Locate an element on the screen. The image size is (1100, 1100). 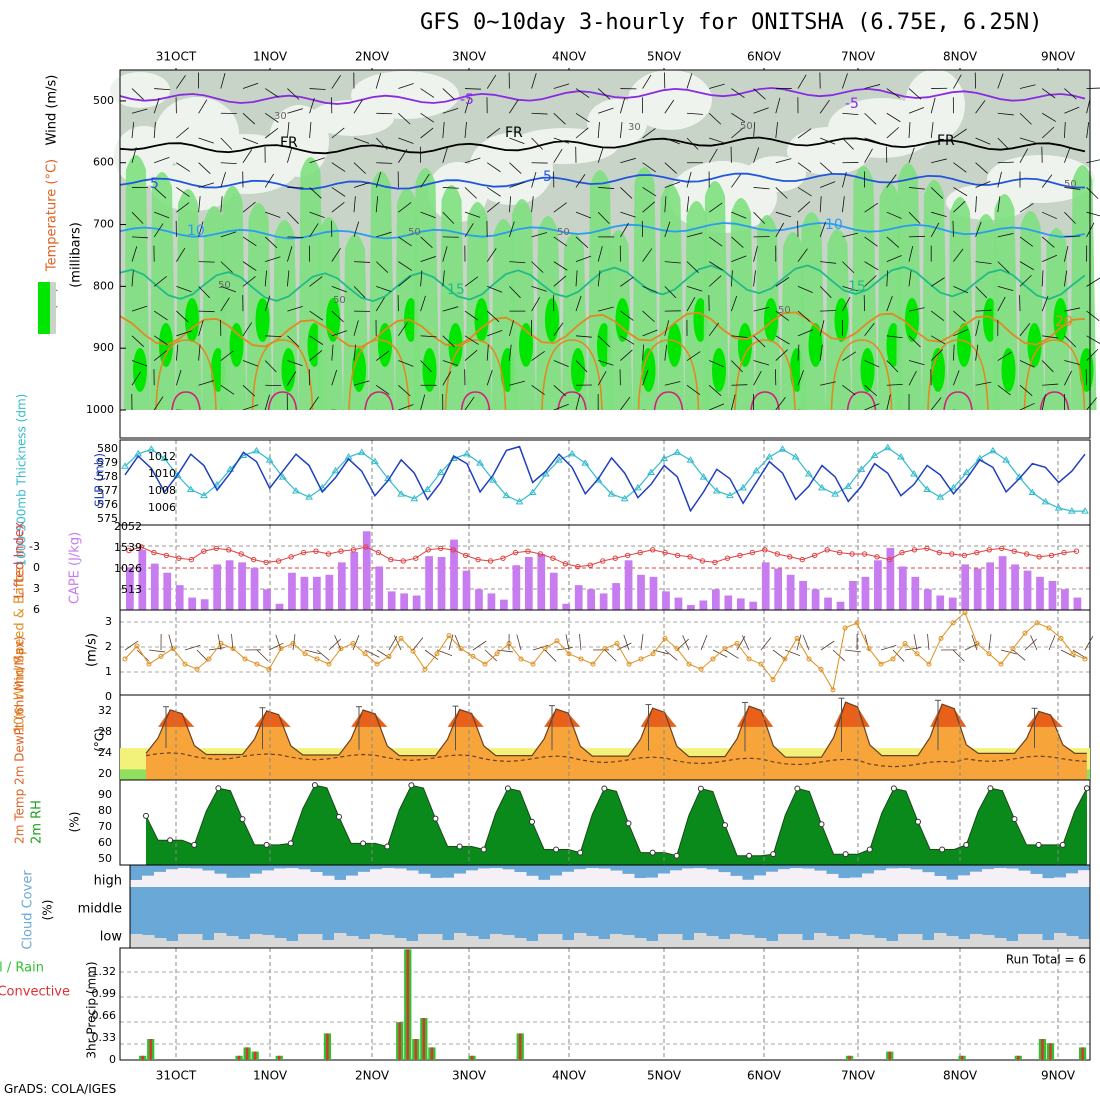
rh2m-unit-label: (%) is located at coordinates (75, 822).